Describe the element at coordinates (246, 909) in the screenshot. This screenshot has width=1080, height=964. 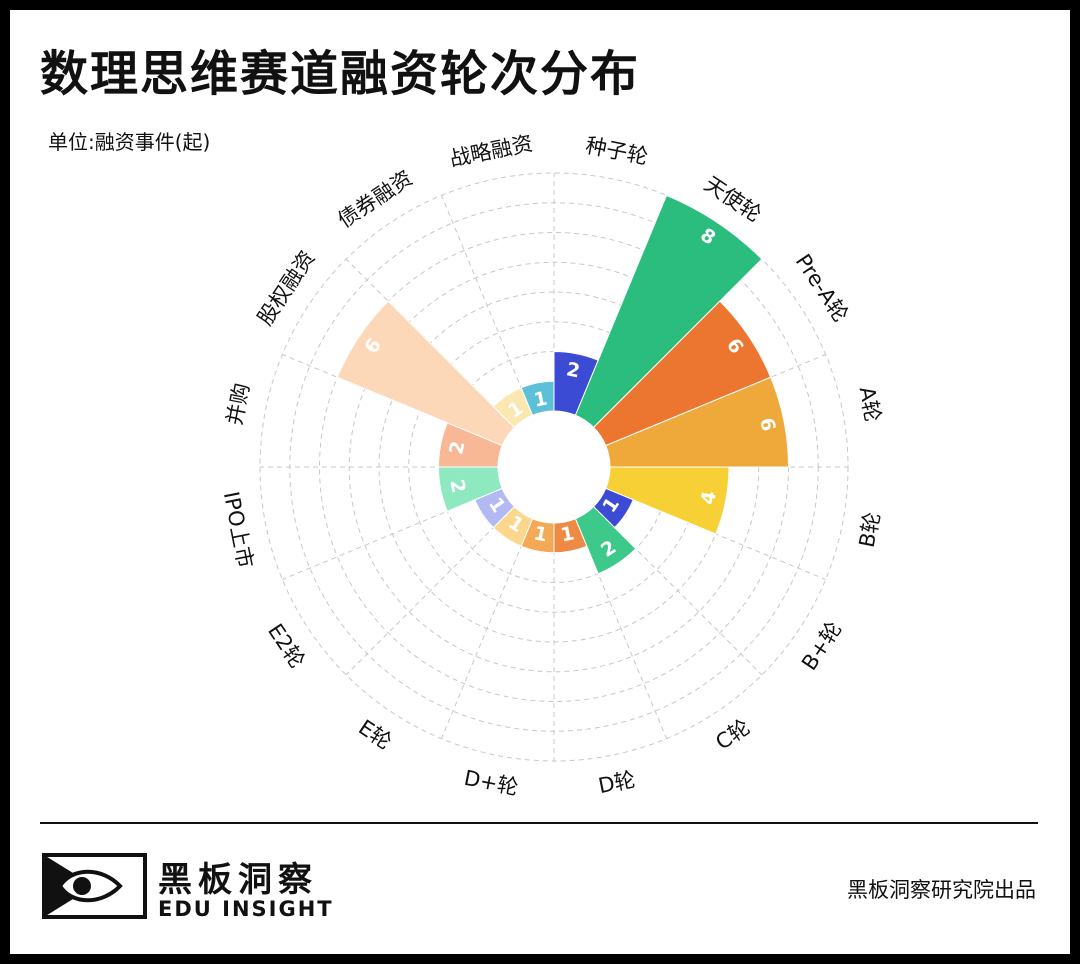
I see `brand-name-en: EDU INSIGHT` at that location.